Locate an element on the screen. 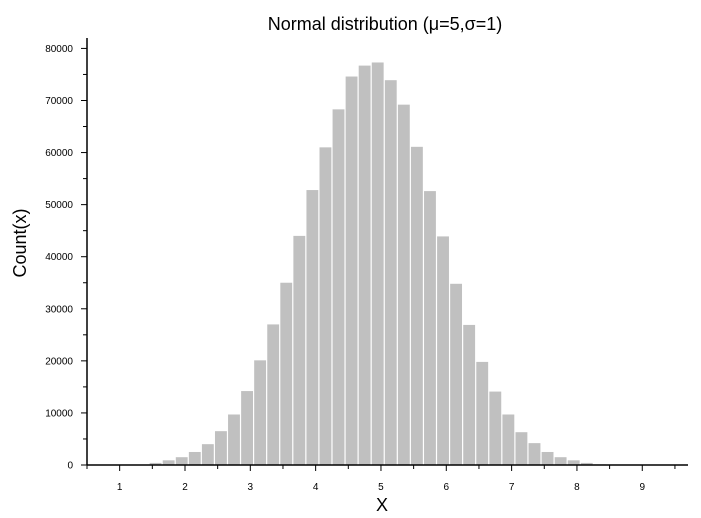 The height and width of the screenshot is (518, 701). y-tick-label: 40000 is located at coordinates (59, 257).